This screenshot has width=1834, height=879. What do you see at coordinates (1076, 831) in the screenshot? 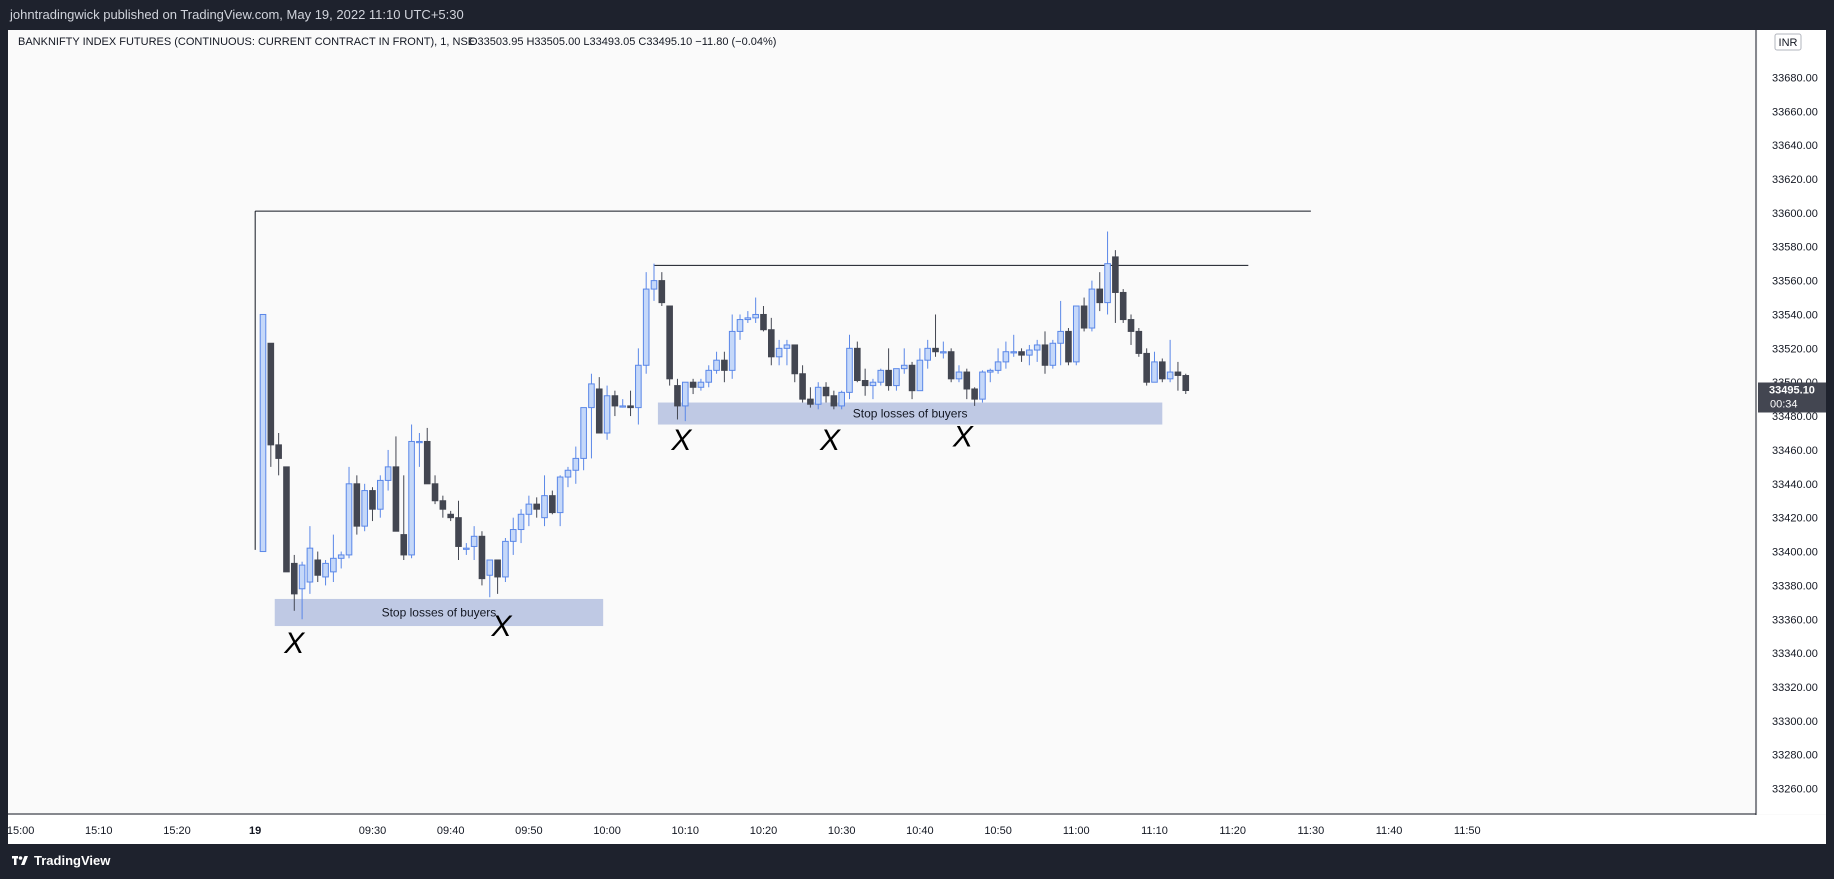
I see `time-tick-label: 11:00` at bounding box center [1076, 831].